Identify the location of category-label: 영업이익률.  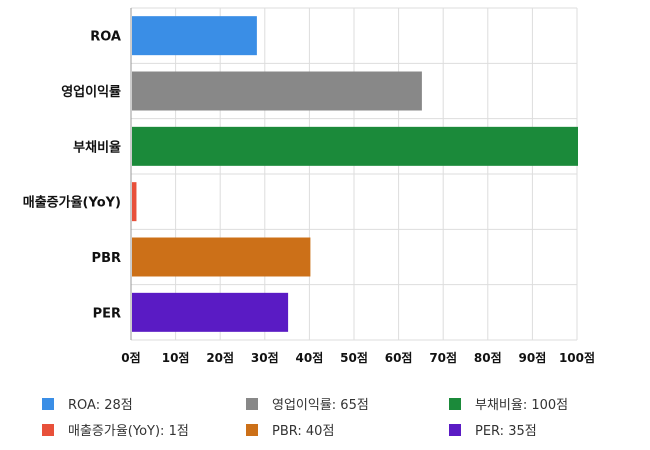
(91, 92).